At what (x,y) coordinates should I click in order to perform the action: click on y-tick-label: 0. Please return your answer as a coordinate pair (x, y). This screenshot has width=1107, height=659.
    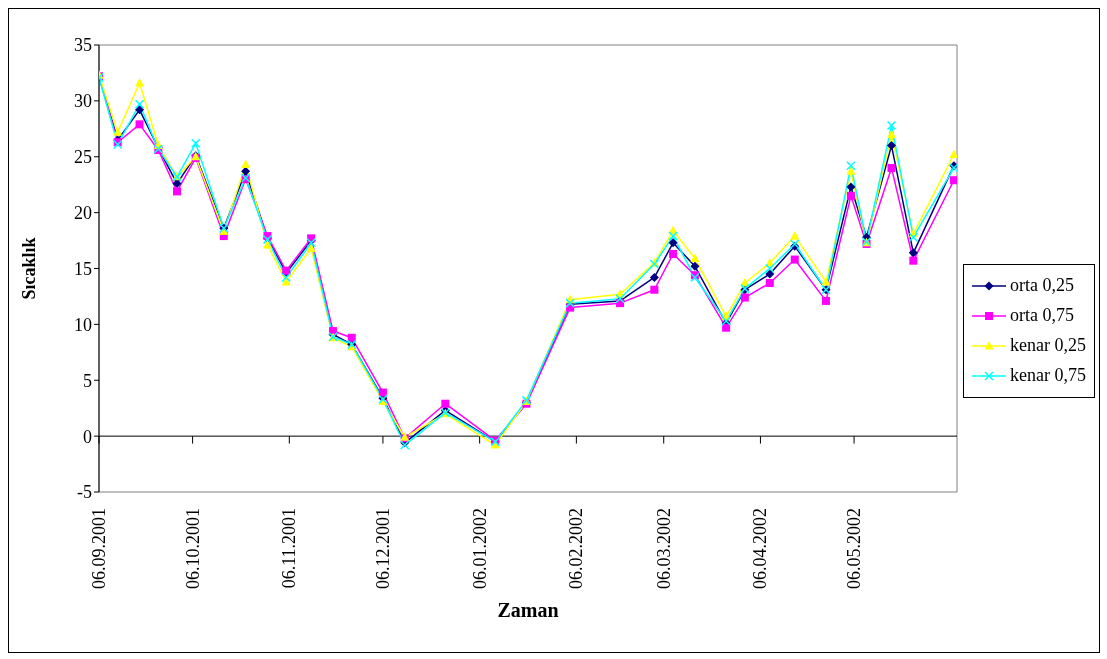
    Looking at the image, I should click on (87, 436).